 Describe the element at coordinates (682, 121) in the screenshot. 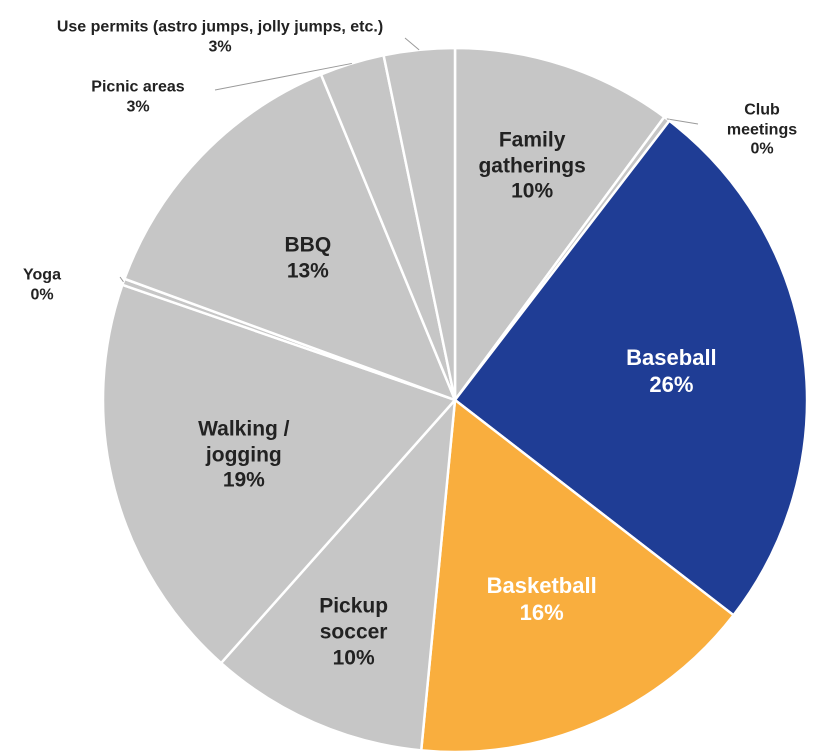

I see `leader-line-club-meetings` at that location.